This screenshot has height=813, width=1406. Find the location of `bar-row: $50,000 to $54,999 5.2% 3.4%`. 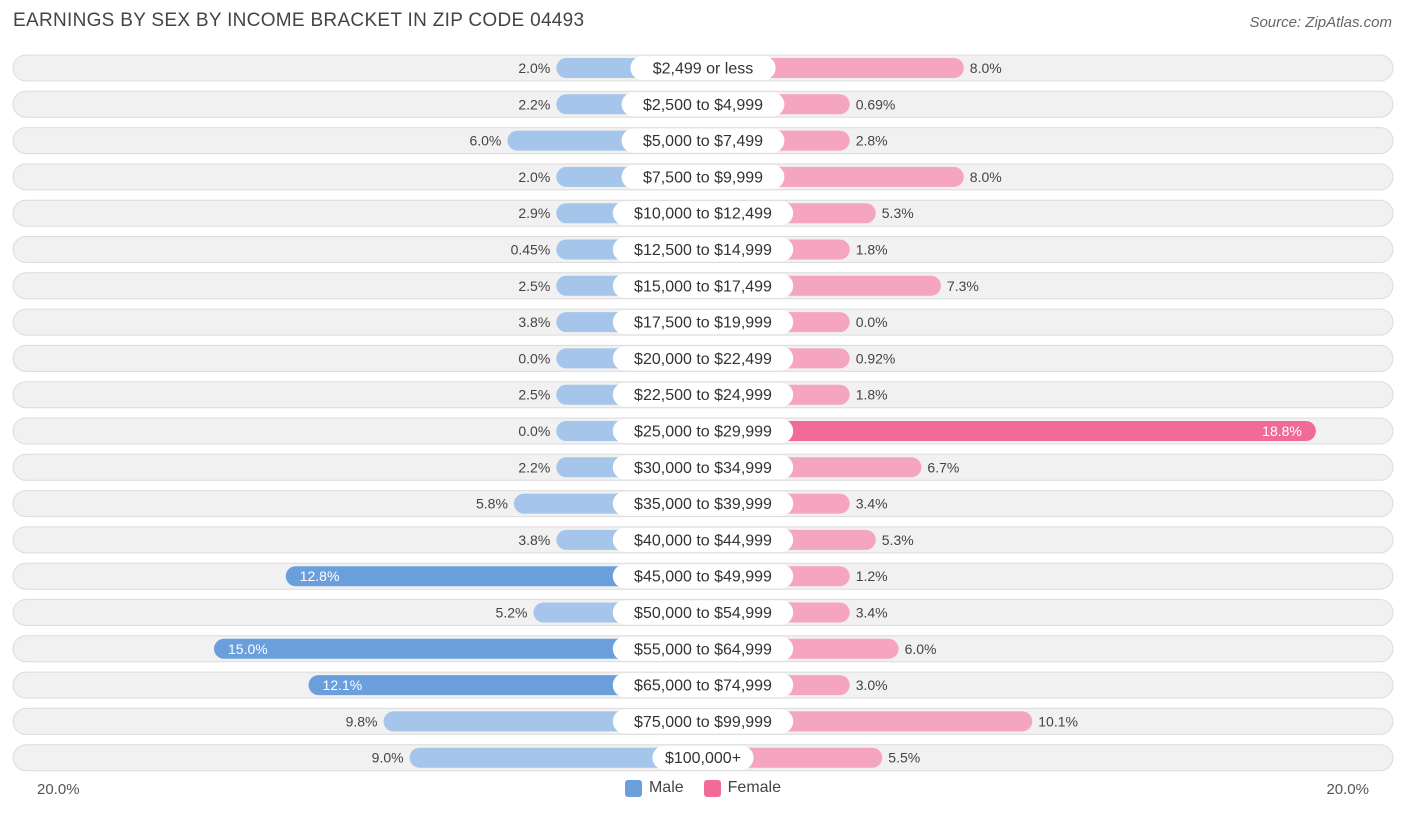

bar-row: $50,000 to $54,999 5.2% 3.4% is located at coordinates (703, 612).